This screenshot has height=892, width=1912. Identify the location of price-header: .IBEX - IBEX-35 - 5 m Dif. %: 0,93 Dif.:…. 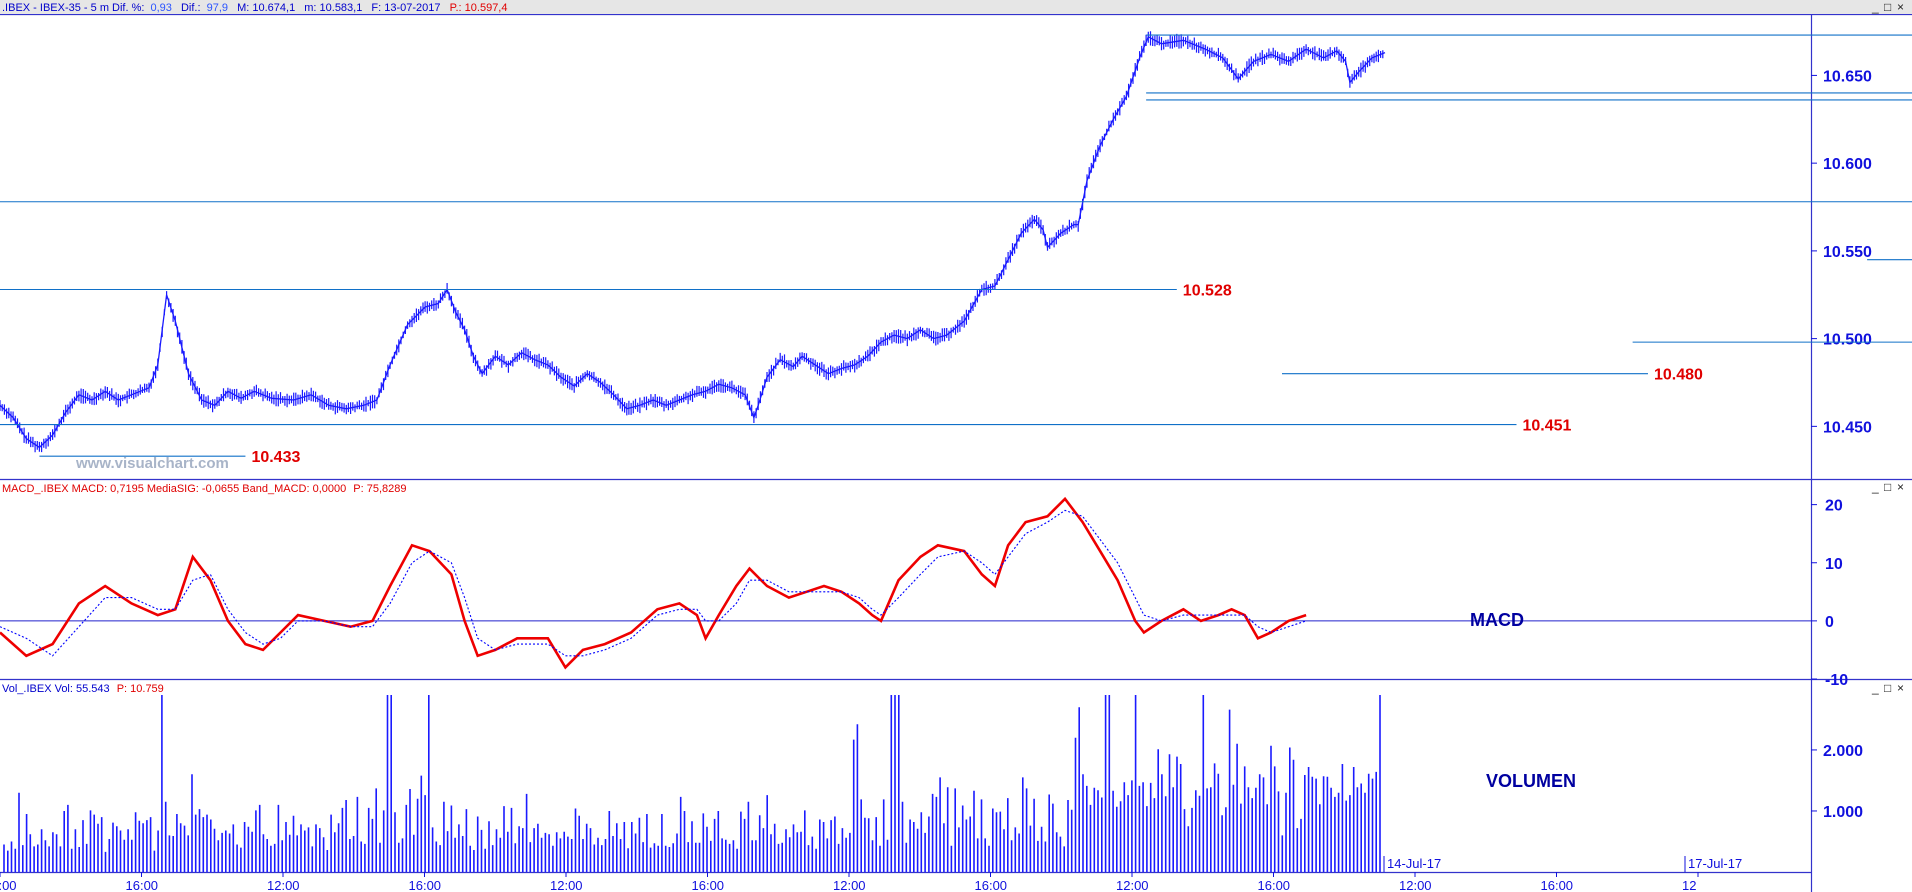
(254, 8).